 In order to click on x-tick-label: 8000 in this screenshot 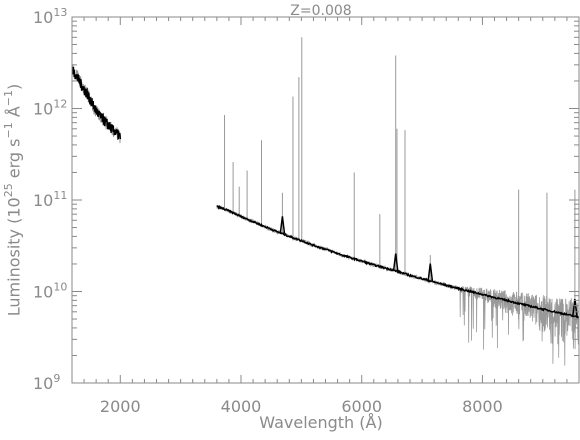, I will do `click(482, 406)`.